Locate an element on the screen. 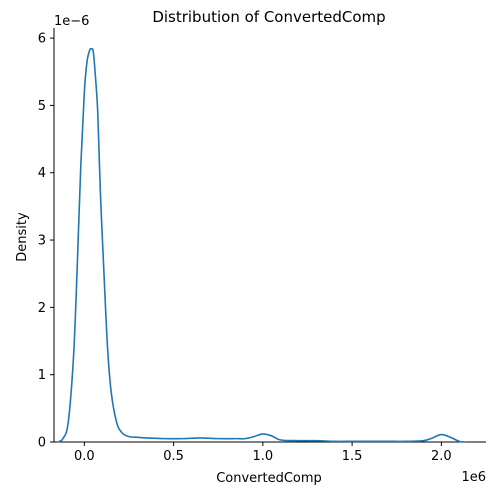 The width and height of the screenshot is (500, 500). x-axis-label: ConvertedComp is located at coordinates (269, 478).